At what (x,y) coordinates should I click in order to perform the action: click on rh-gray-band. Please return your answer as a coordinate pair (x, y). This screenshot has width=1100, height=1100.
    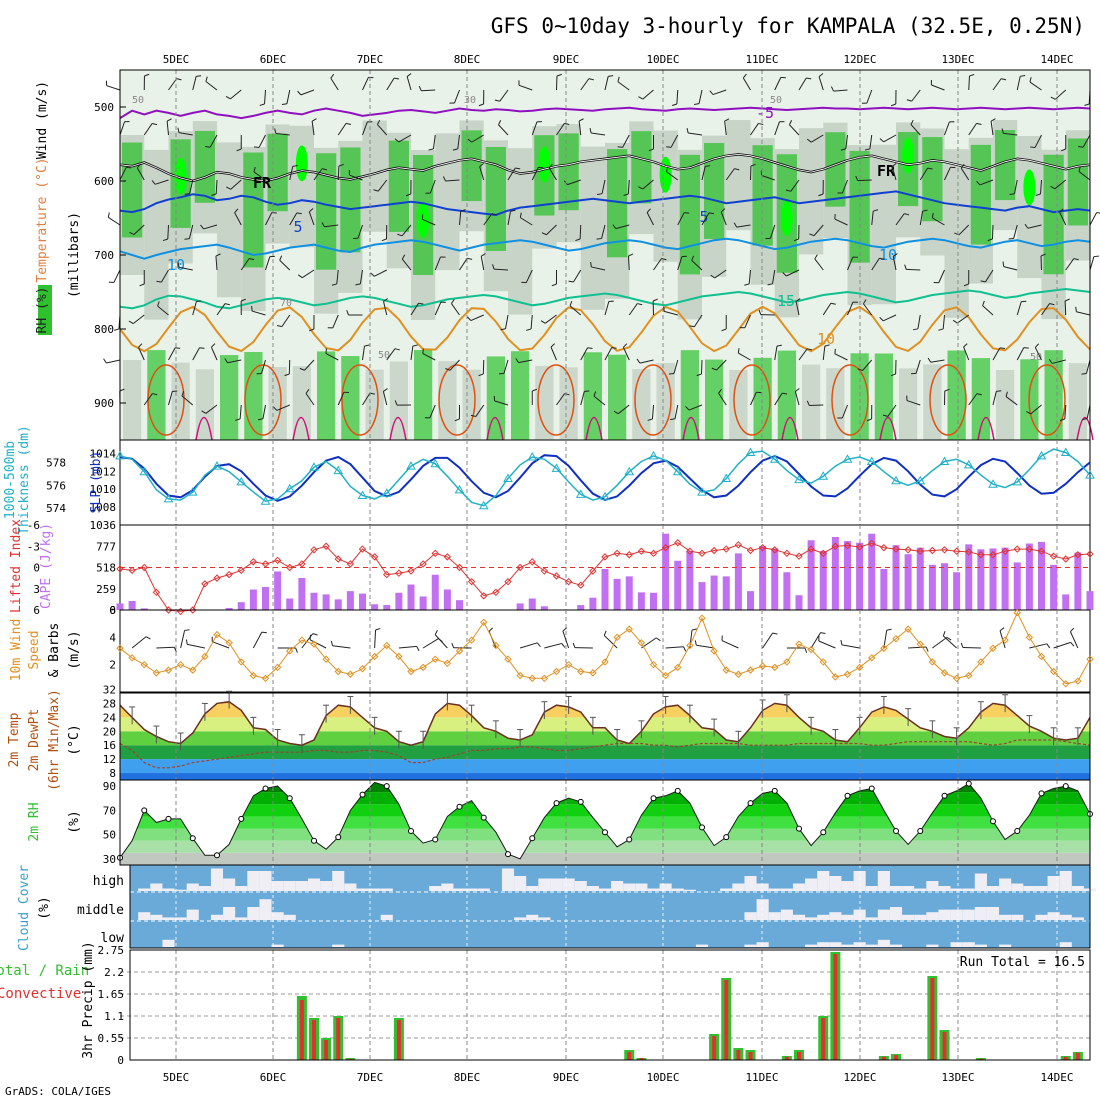
    Looking at the image, I should click on (665, 196).